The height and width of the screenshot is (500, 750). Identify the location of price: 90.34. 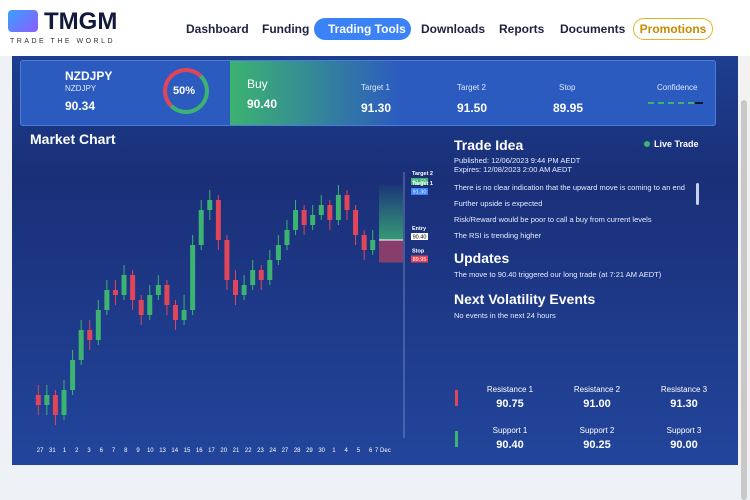
(80, 106).